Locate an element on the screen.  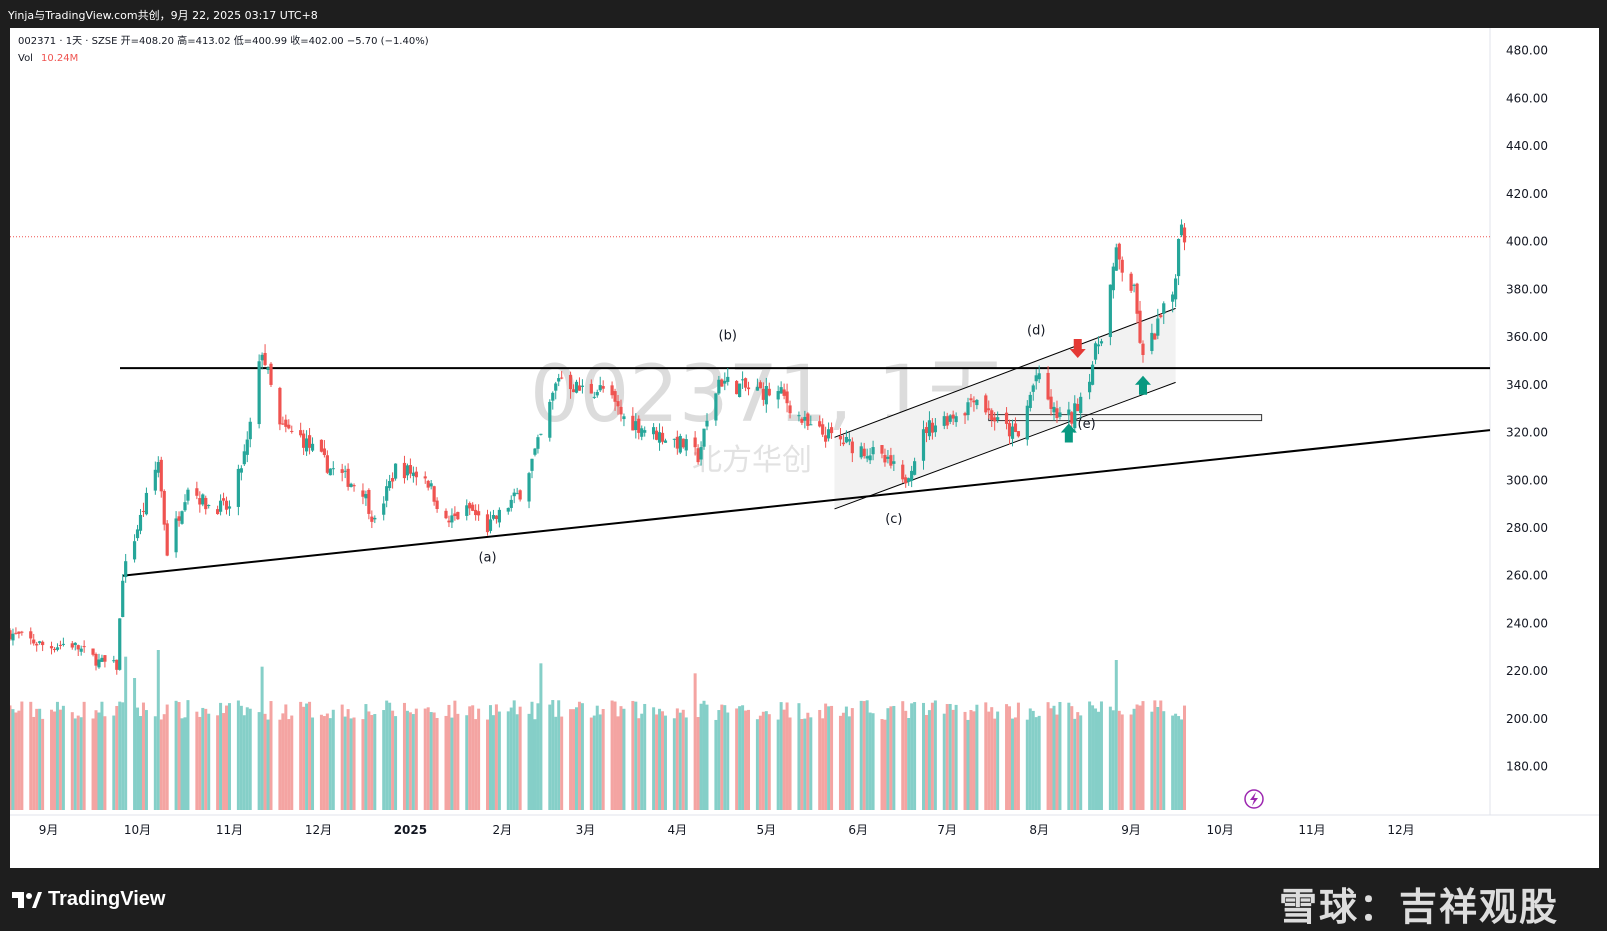
time-tick-label: 12月 is located at coordinates (1400, 830).